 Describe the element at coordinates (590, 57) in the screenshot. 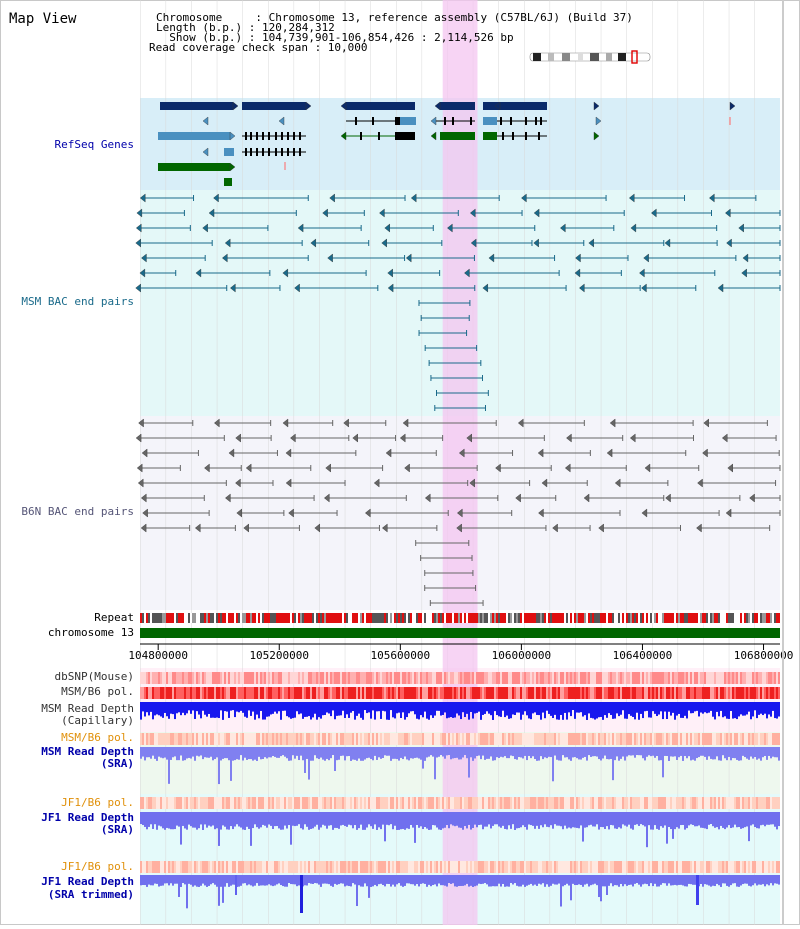

I see `chromosome-ideogram` at that location.